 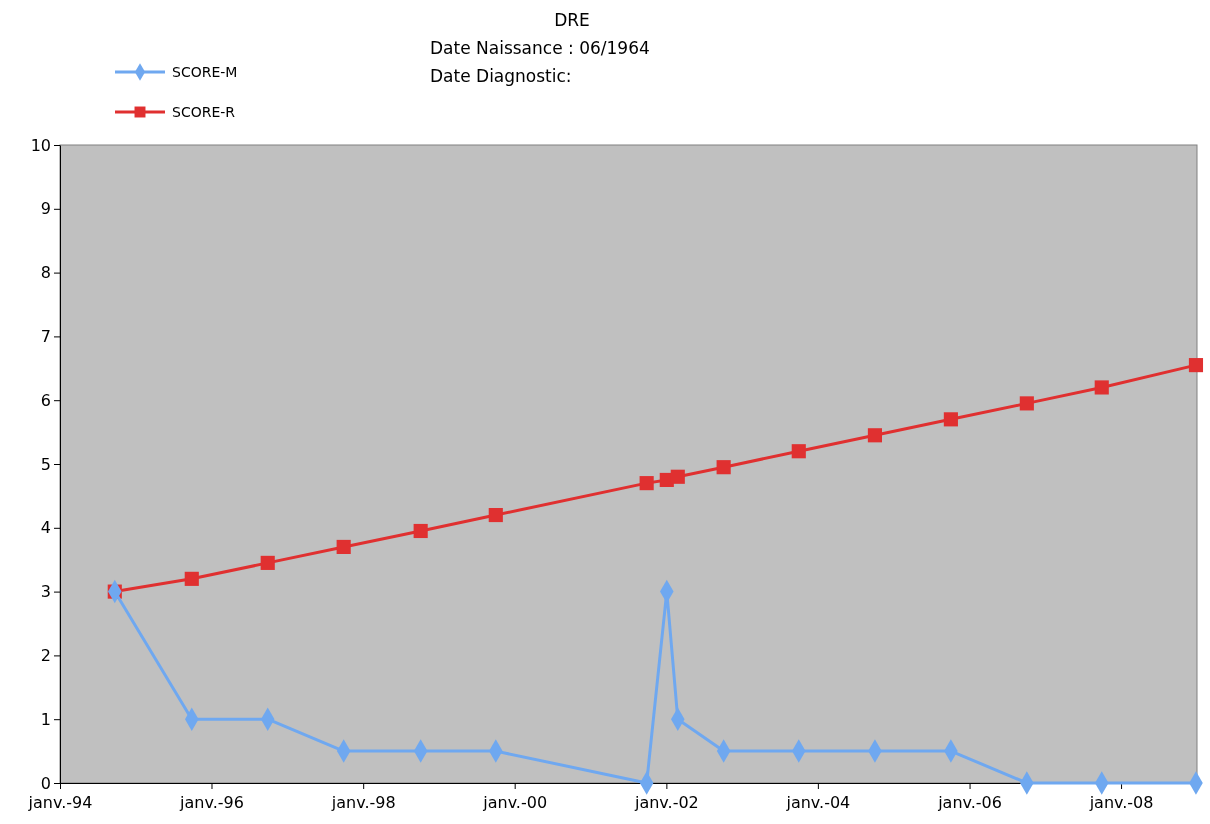 What do you see at coordinates (515, 802) in the screenshot?
I see `x-tick-label: janv.-00` at bounding box center [515, 802].